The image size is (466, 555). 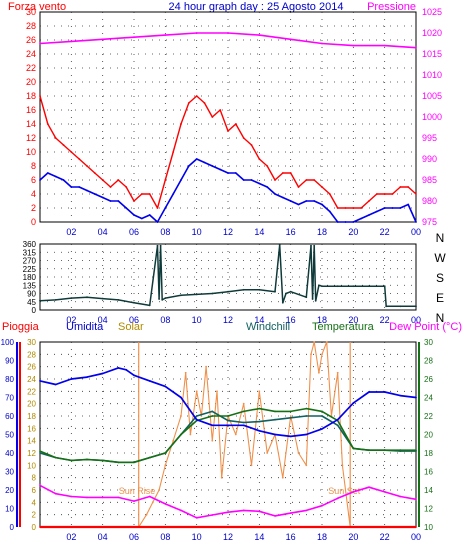 What do you see at coordinates (197, 320) in the screenshot?
I see `x-tick-label: 10` at bounding box center [197, 320].